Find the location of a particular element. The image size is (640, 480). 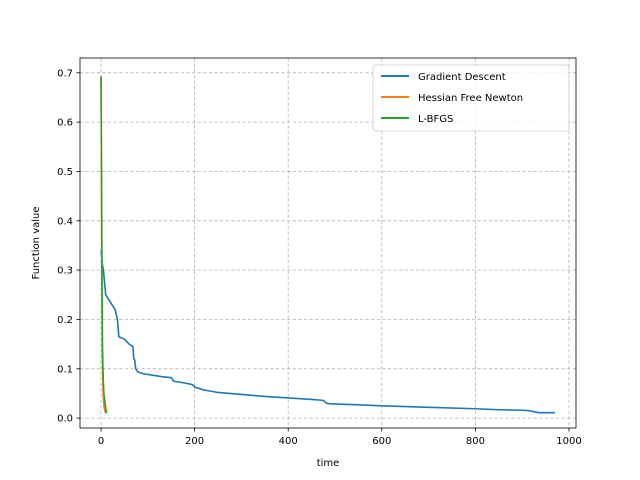

x-tick-label: 0 is located at coordinates (101, 441).